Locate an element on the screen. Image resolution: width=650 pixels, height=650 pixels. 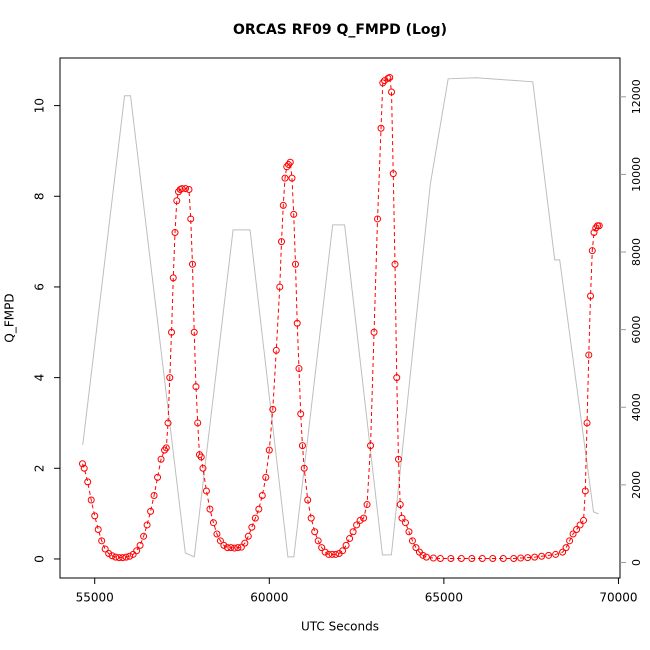
y-tick-label: 0 is located at coordinates (40, 559).